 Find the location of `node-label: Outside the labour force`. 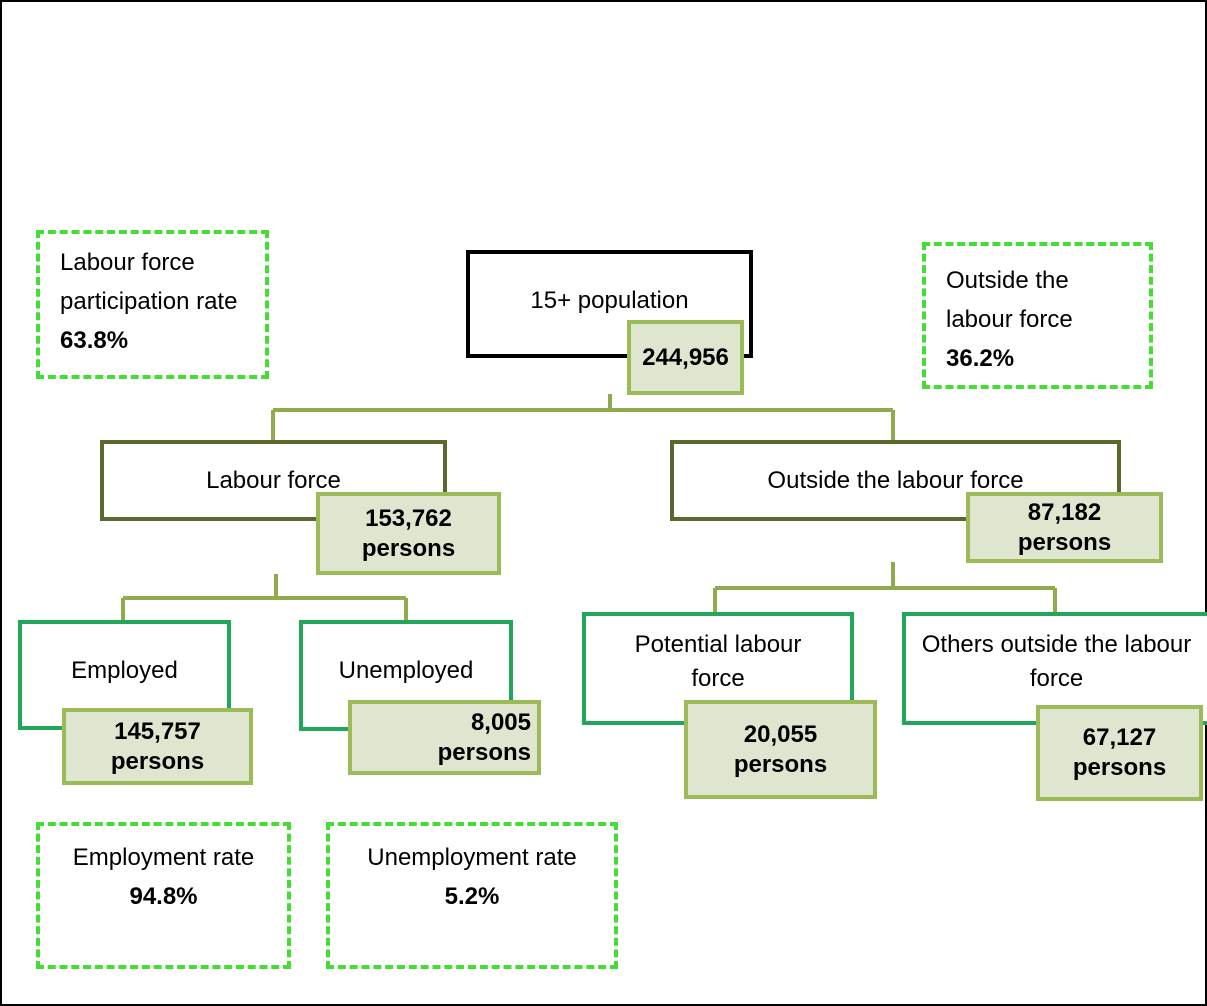

node-label: Outside the labour force is located at coordinates (895, 480).